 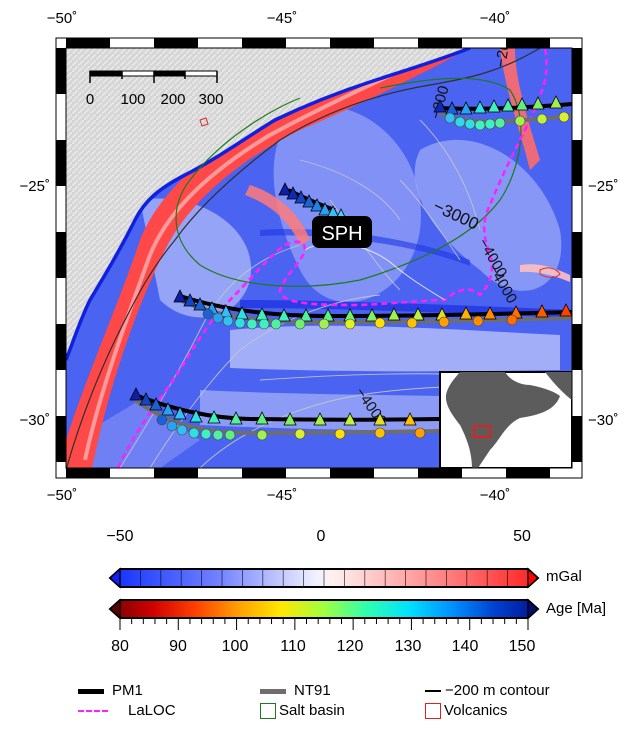 I want to click on axis-label-bottom-50: −50˚, so click(x=62, y=495).